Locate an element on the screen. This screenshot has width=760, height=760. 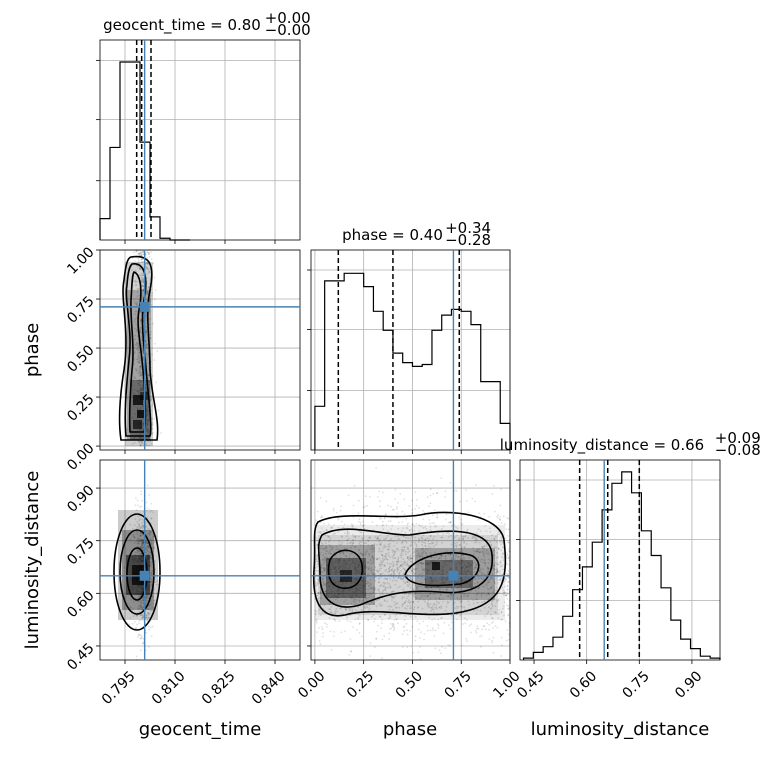
y-tick-label: 0.90 is located at coordinates (80, 498).